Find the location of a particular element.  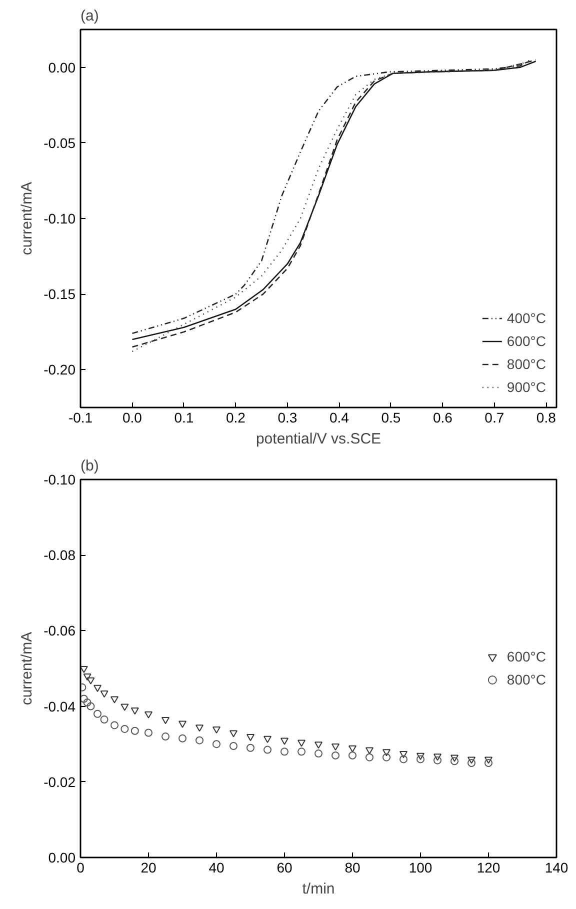

x-tick-label: 20 is located at coordinates (148, 868).